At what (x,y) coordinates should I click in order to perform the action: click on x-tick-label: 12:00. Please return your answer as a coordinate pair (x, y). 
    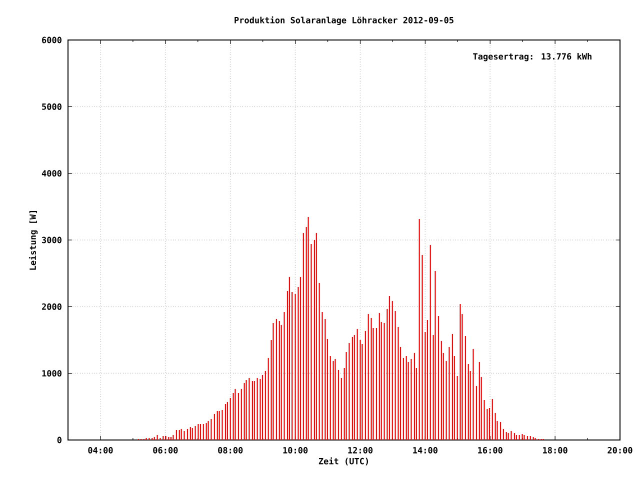
    Looking at the image, I should click on (360, 450).